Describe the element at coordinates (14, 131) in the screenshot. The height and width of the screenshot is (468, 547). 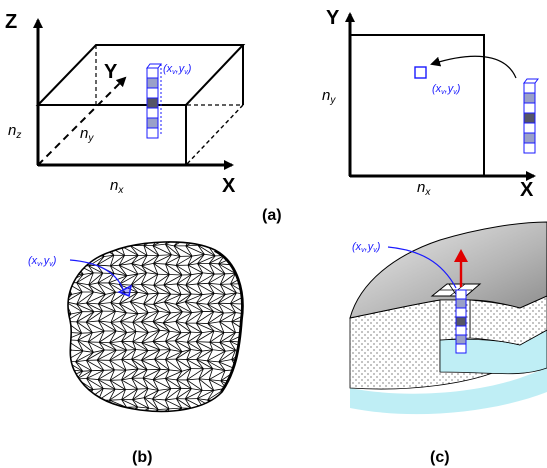
I see `box-dim-nz-label: nz` at that location.